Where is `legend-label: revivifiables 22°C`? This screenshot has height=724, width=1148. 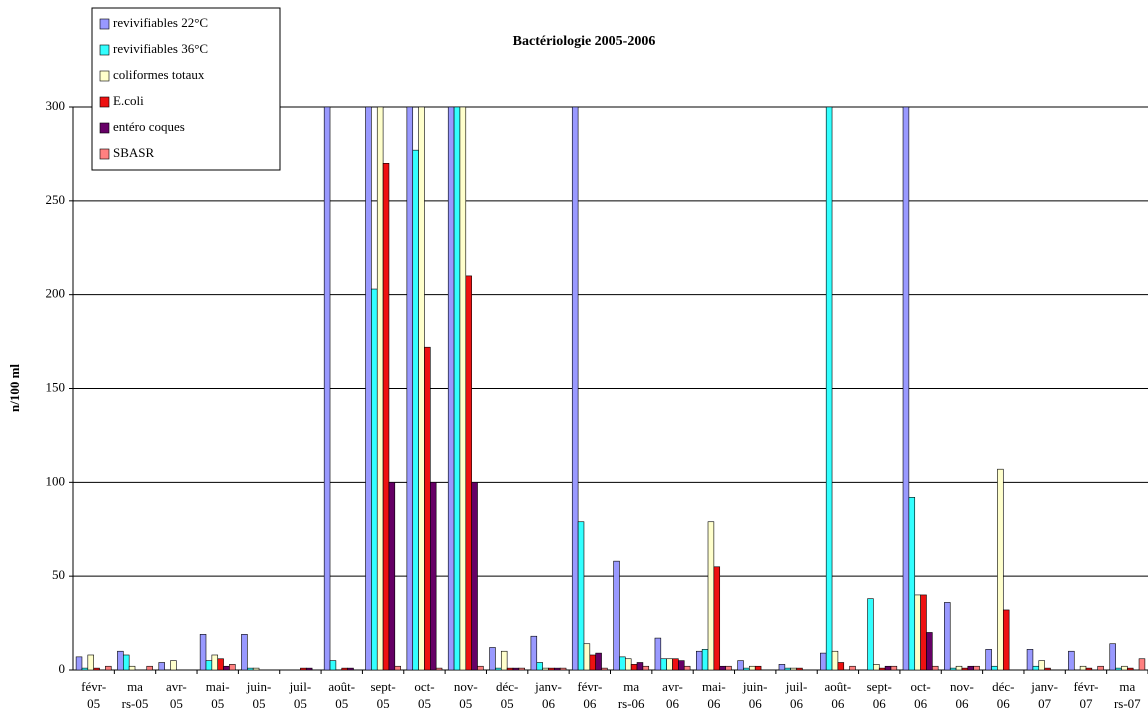
legend-label: revivifiables 22°C is located at coordinates (160, 22).